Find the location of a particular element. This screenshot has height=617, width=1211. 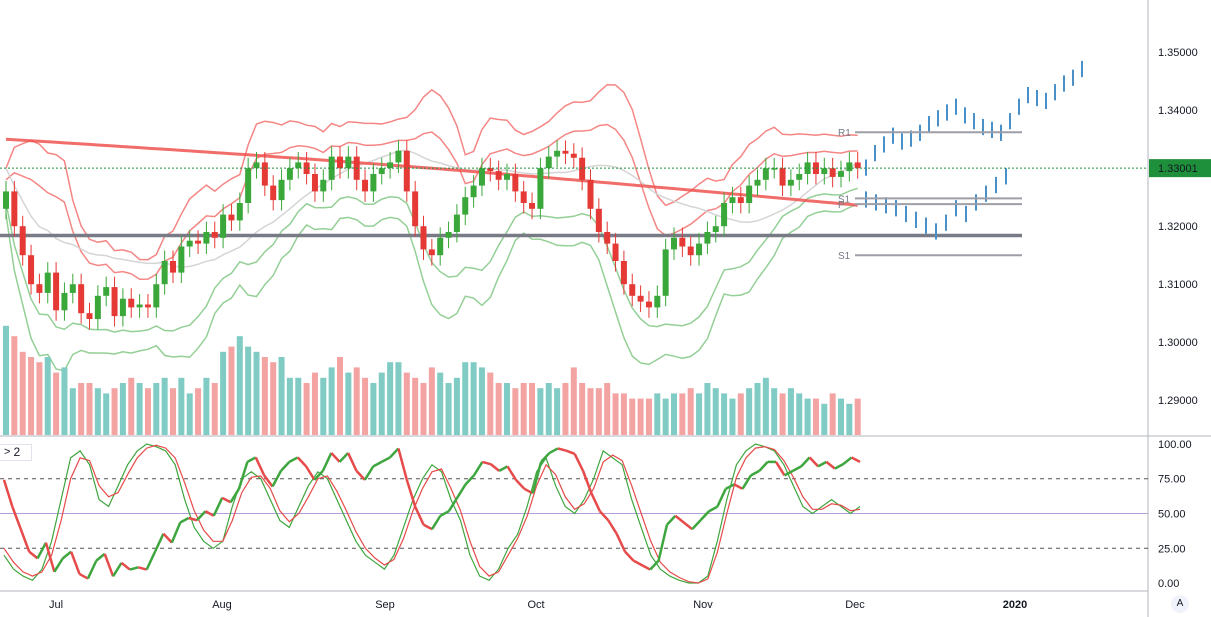

auto-scale-button: A is located at coordinates (1180, 604).